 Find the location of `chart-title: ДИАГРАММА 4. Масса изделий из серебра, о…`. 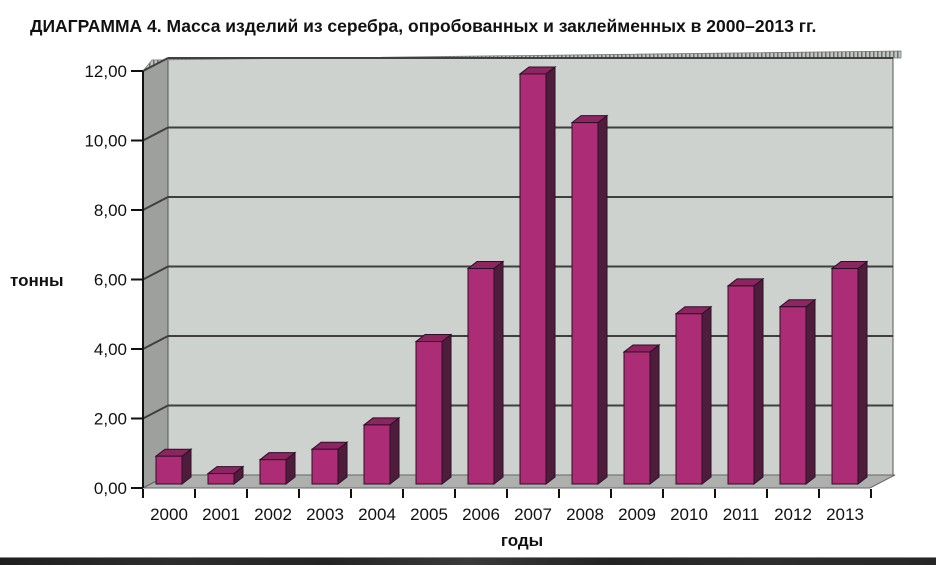

chart-title: ДИАГРАММА 4. Масса изделий из серебра, о… is located at coordinates (423, 26).